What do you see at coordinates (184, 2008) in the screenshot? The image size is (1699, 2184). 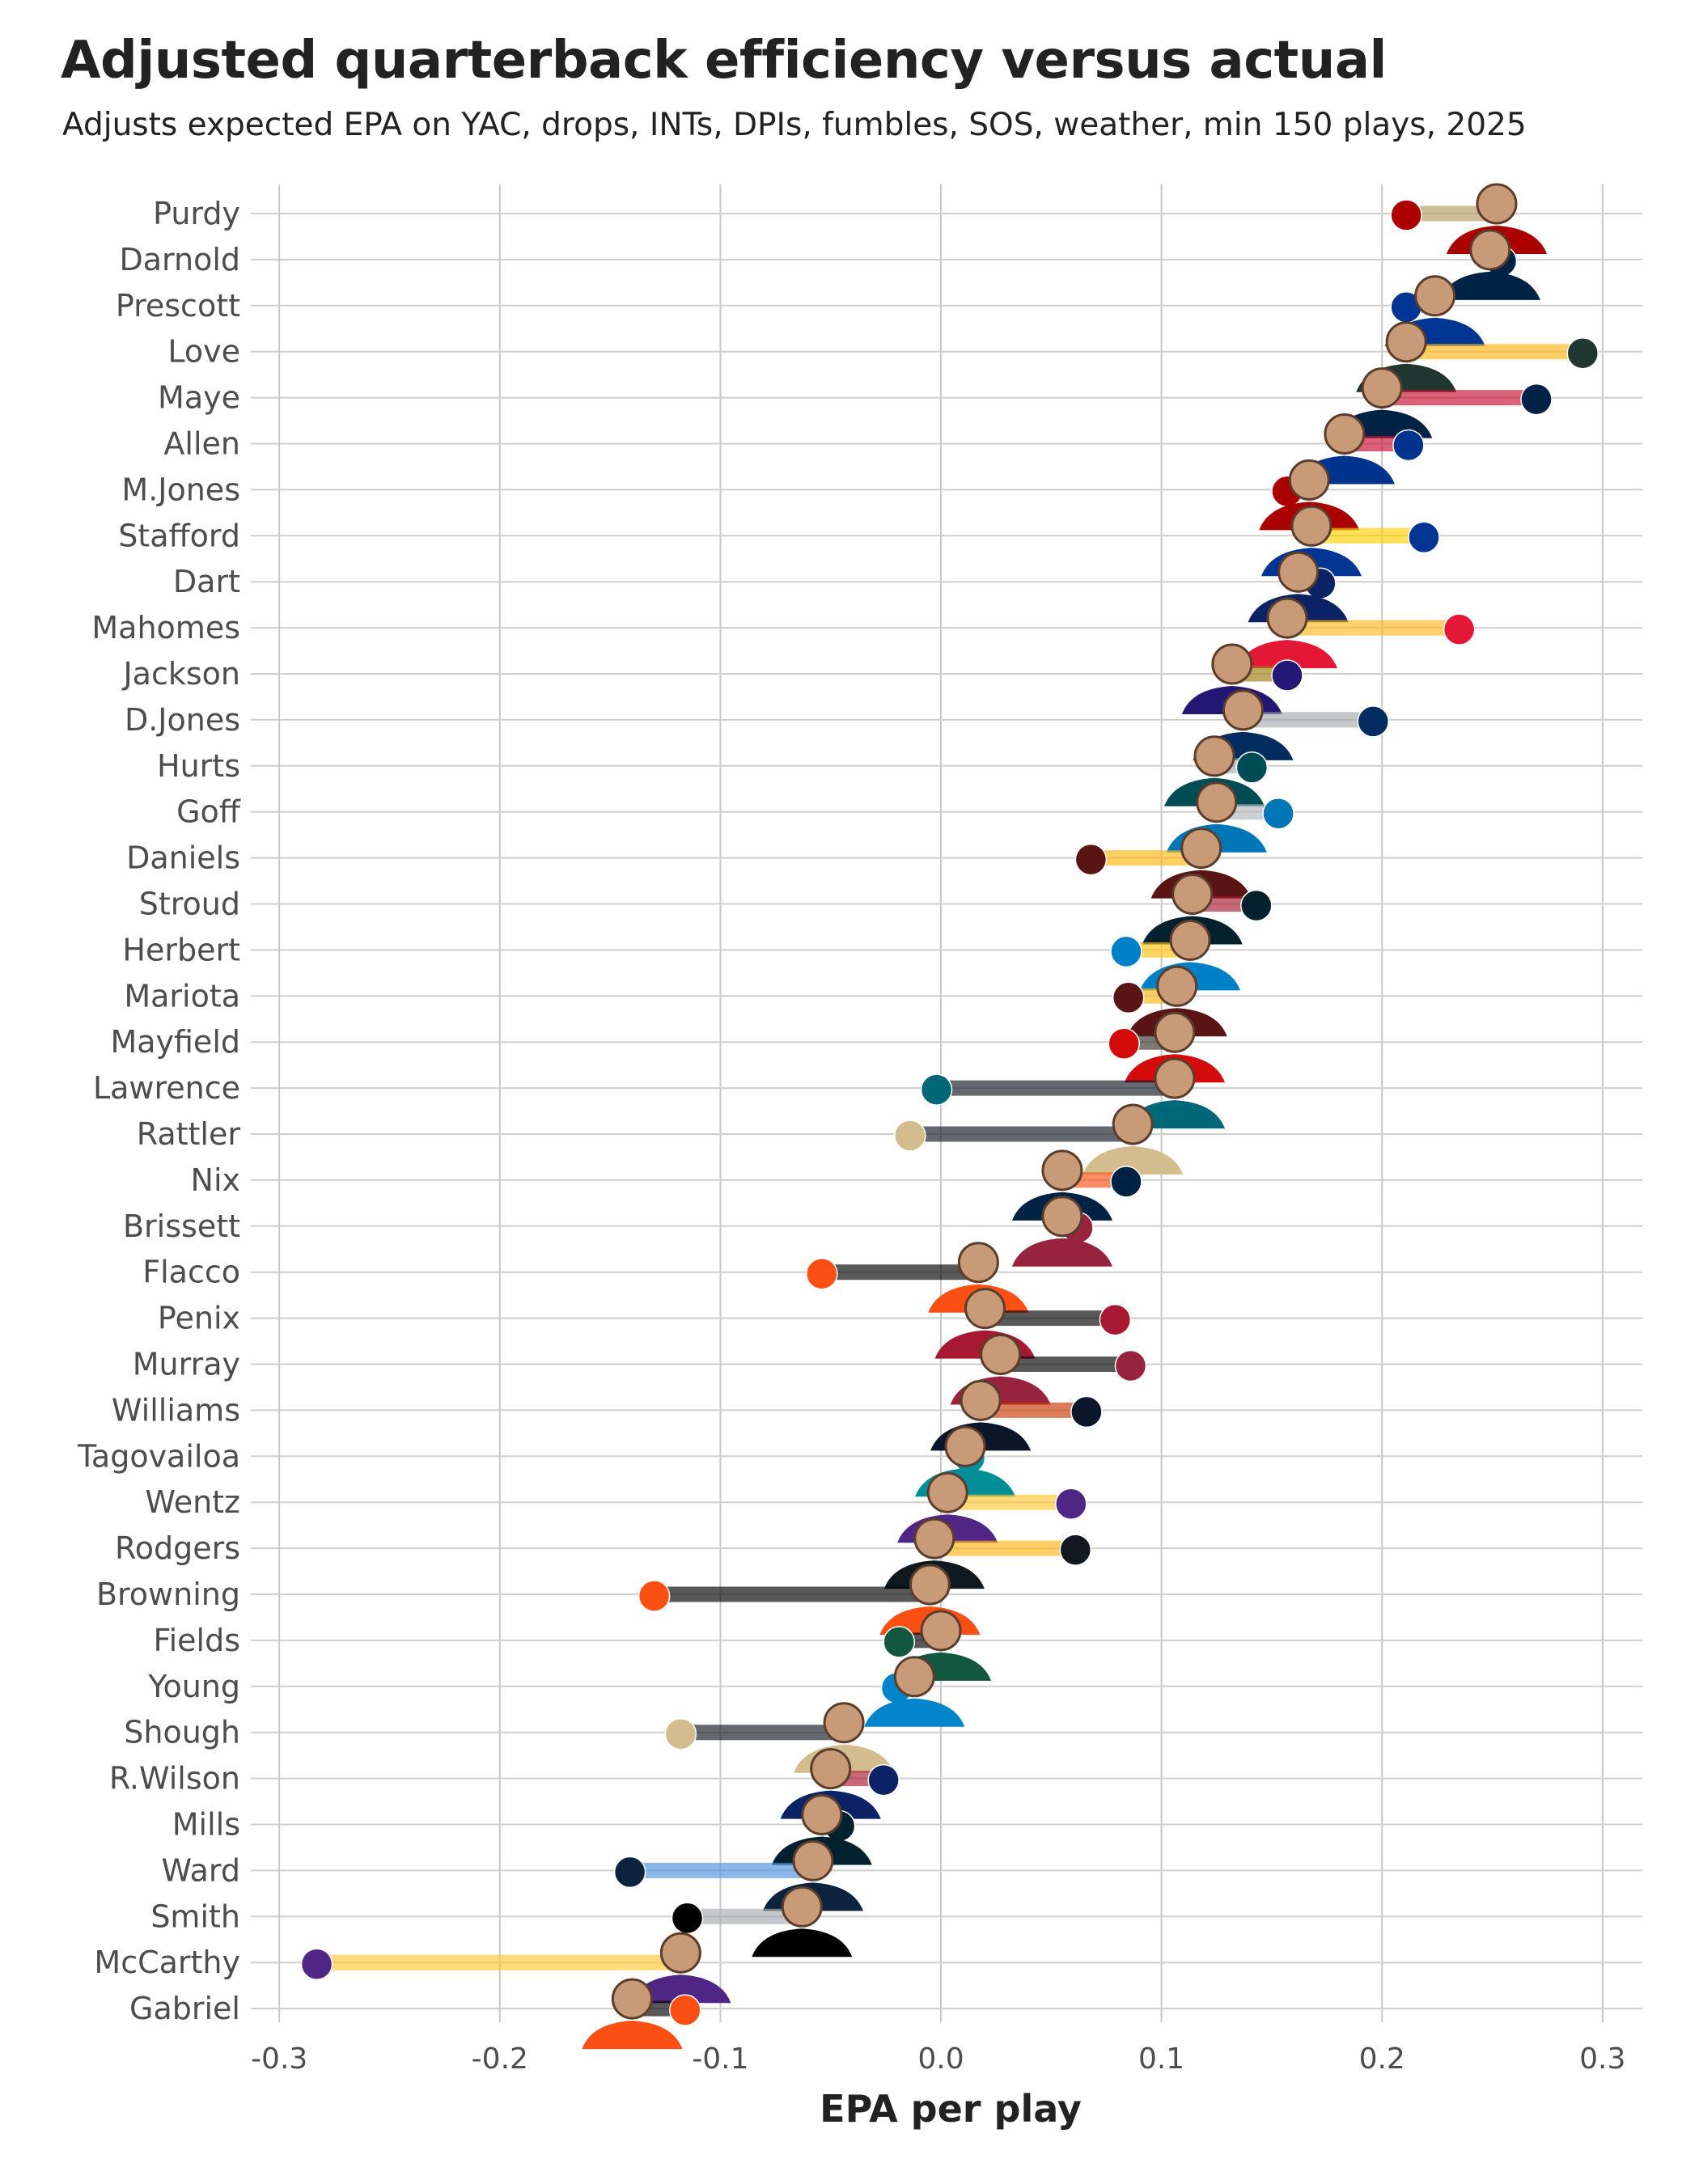 I see `y-category-label: Gabriel` at bounding box center [184, 2008].